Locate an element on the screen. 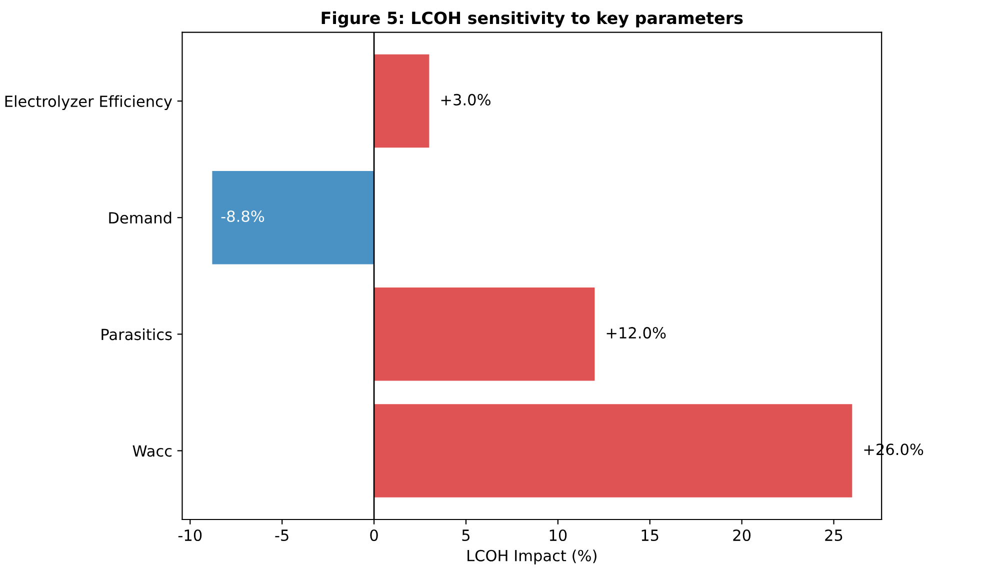 The image size is (985, 587). x-tick-label: -10 is located at coordinates (190, 535).